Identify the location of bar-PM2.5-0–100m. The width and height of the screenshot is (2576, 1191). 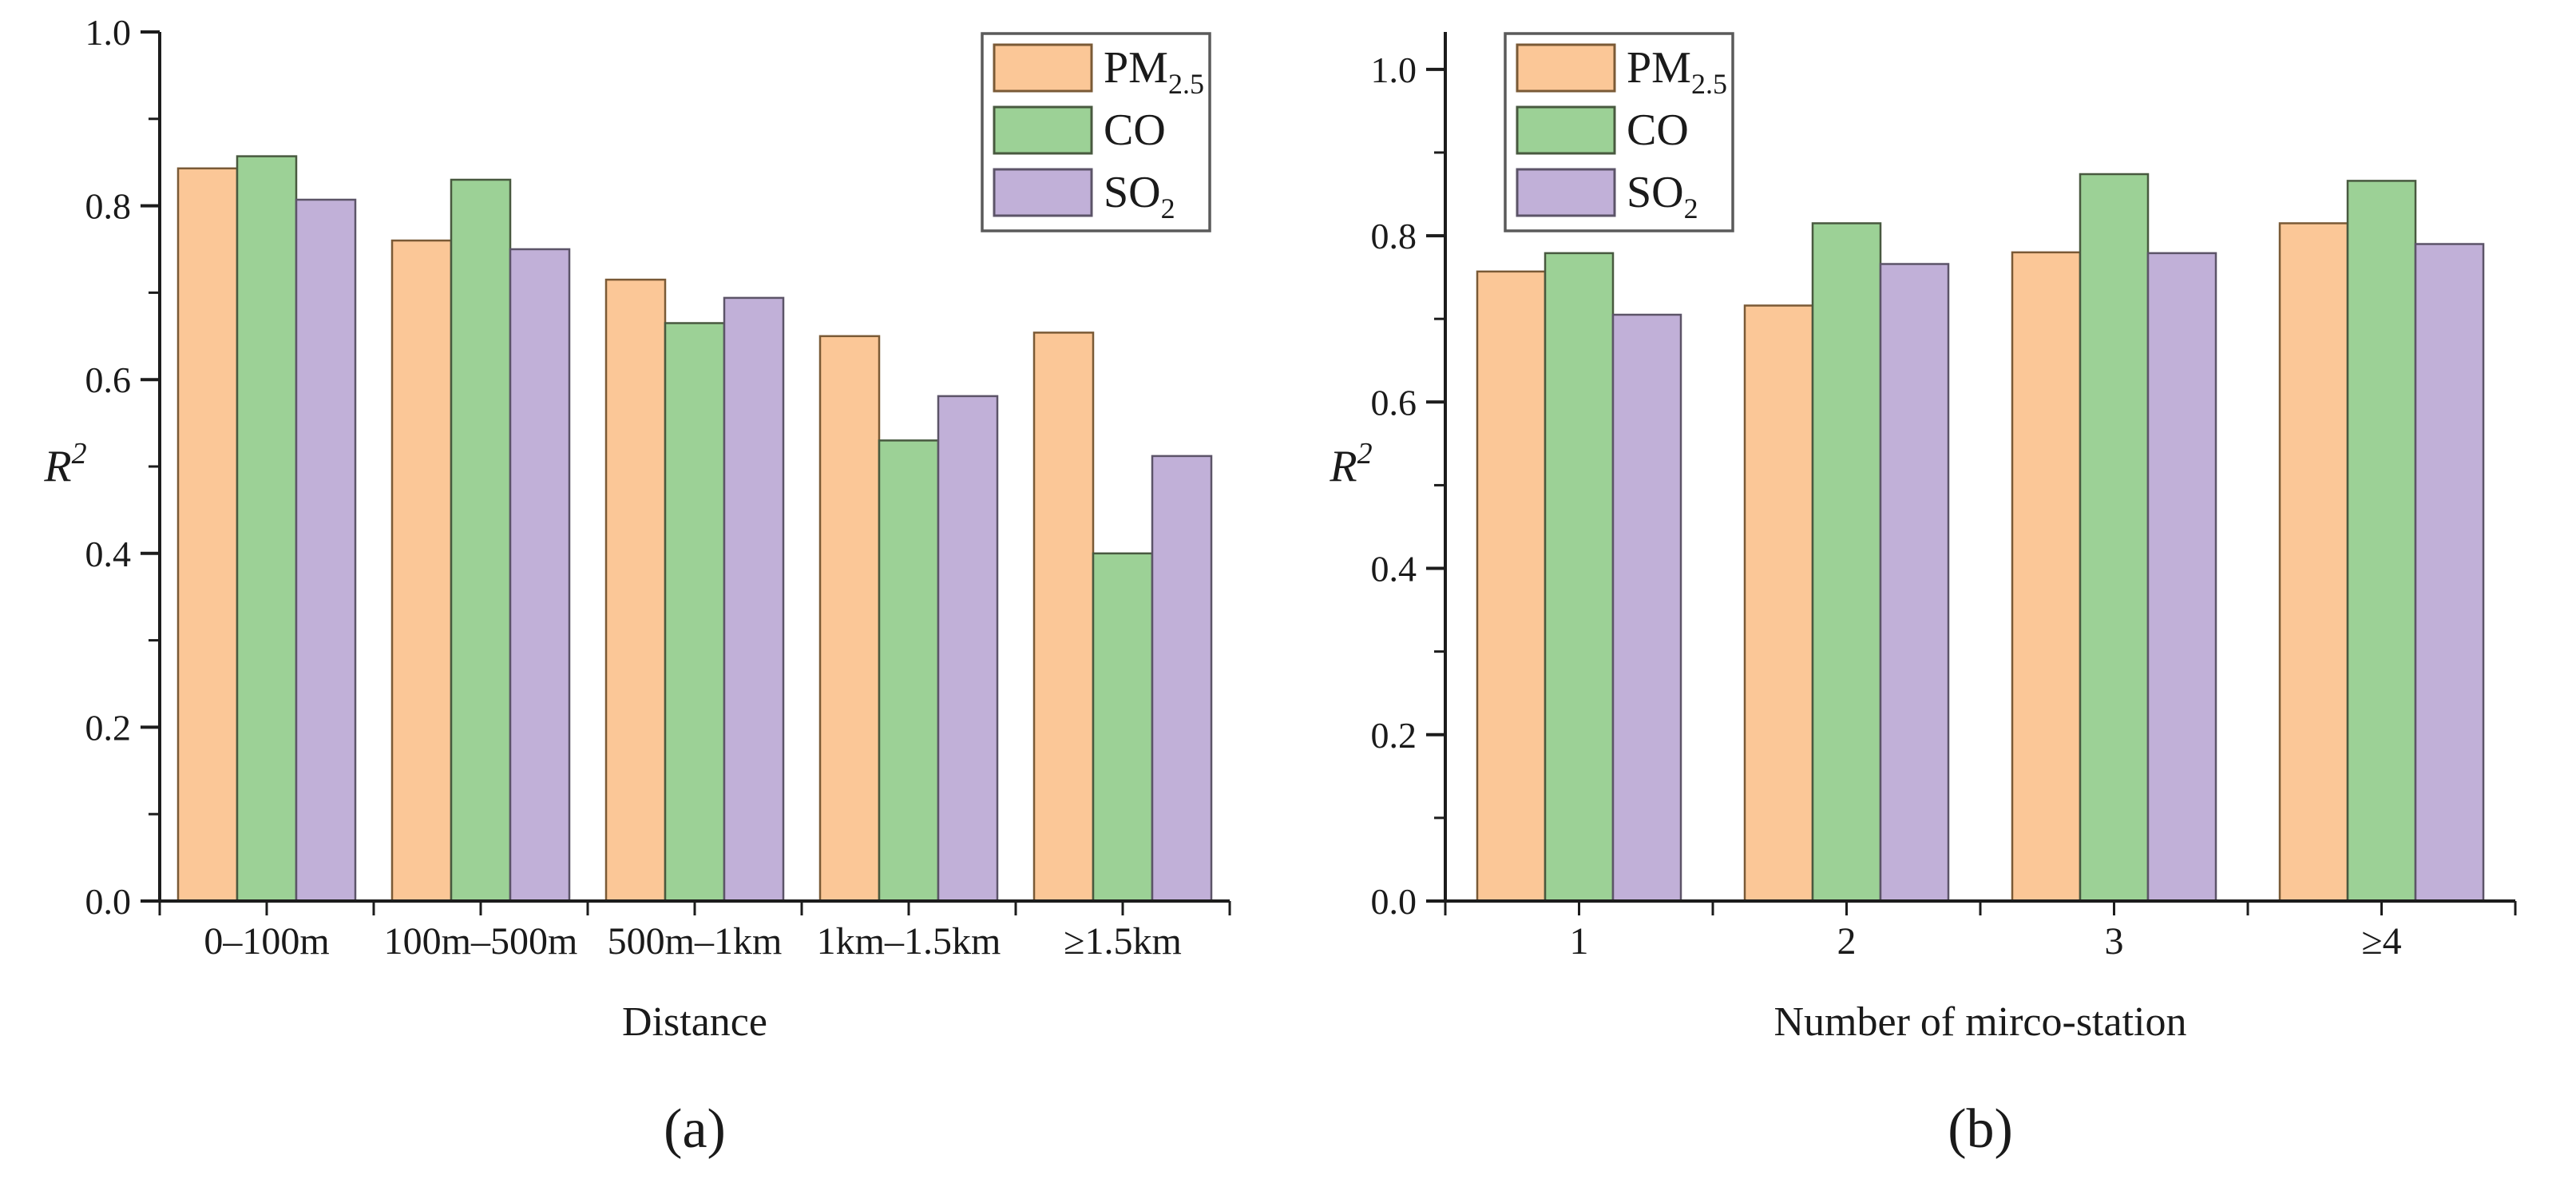
(208, 535).